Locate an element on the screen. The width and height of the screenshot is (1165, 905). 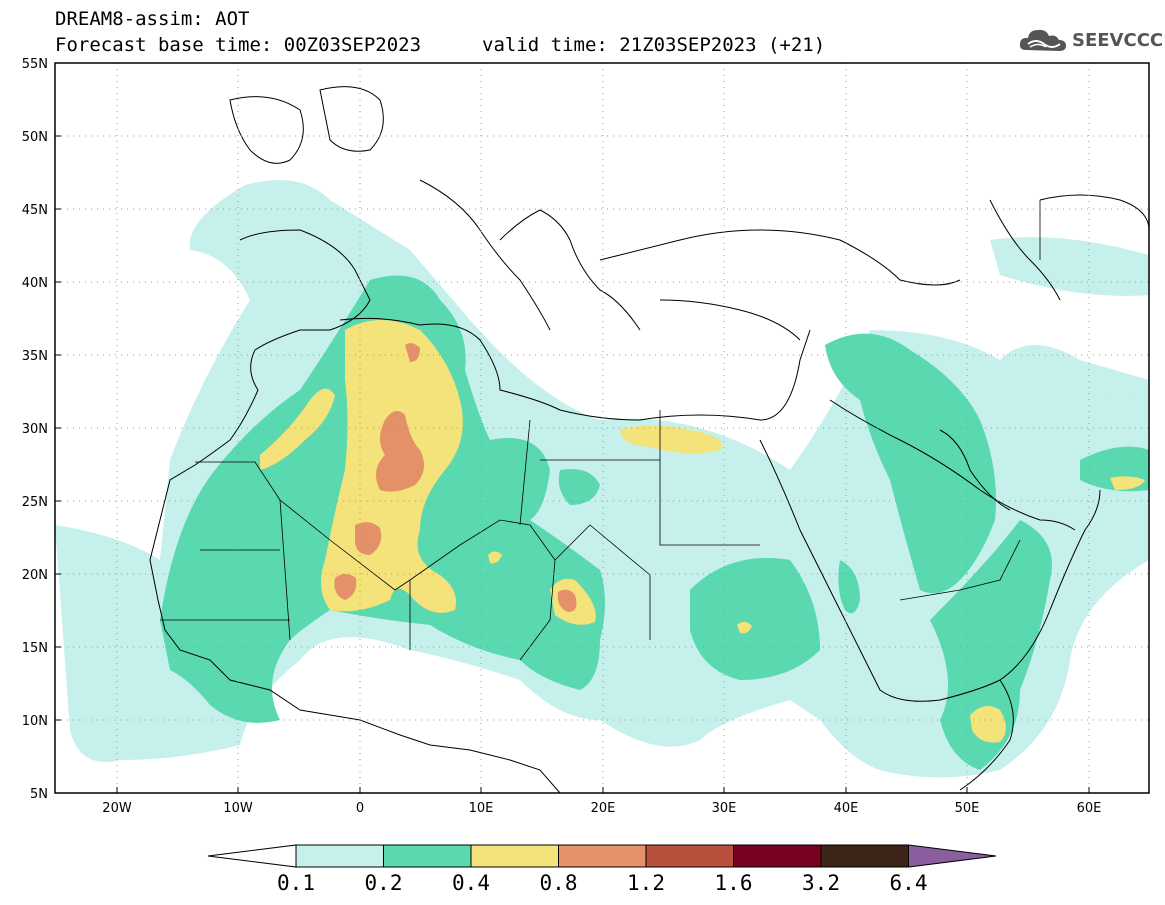
seevccc-logo: SEEVCCC is located at coordinates (1090, 40).